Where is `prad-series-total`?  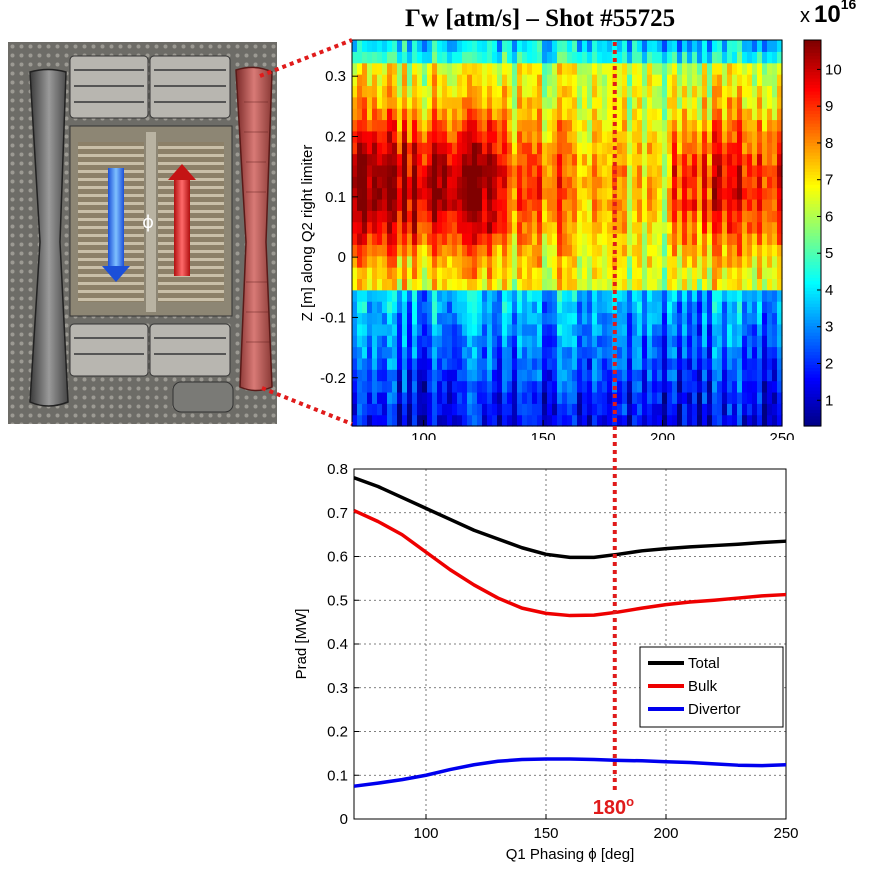
prad-series-total is located at coordinates (570, 518).